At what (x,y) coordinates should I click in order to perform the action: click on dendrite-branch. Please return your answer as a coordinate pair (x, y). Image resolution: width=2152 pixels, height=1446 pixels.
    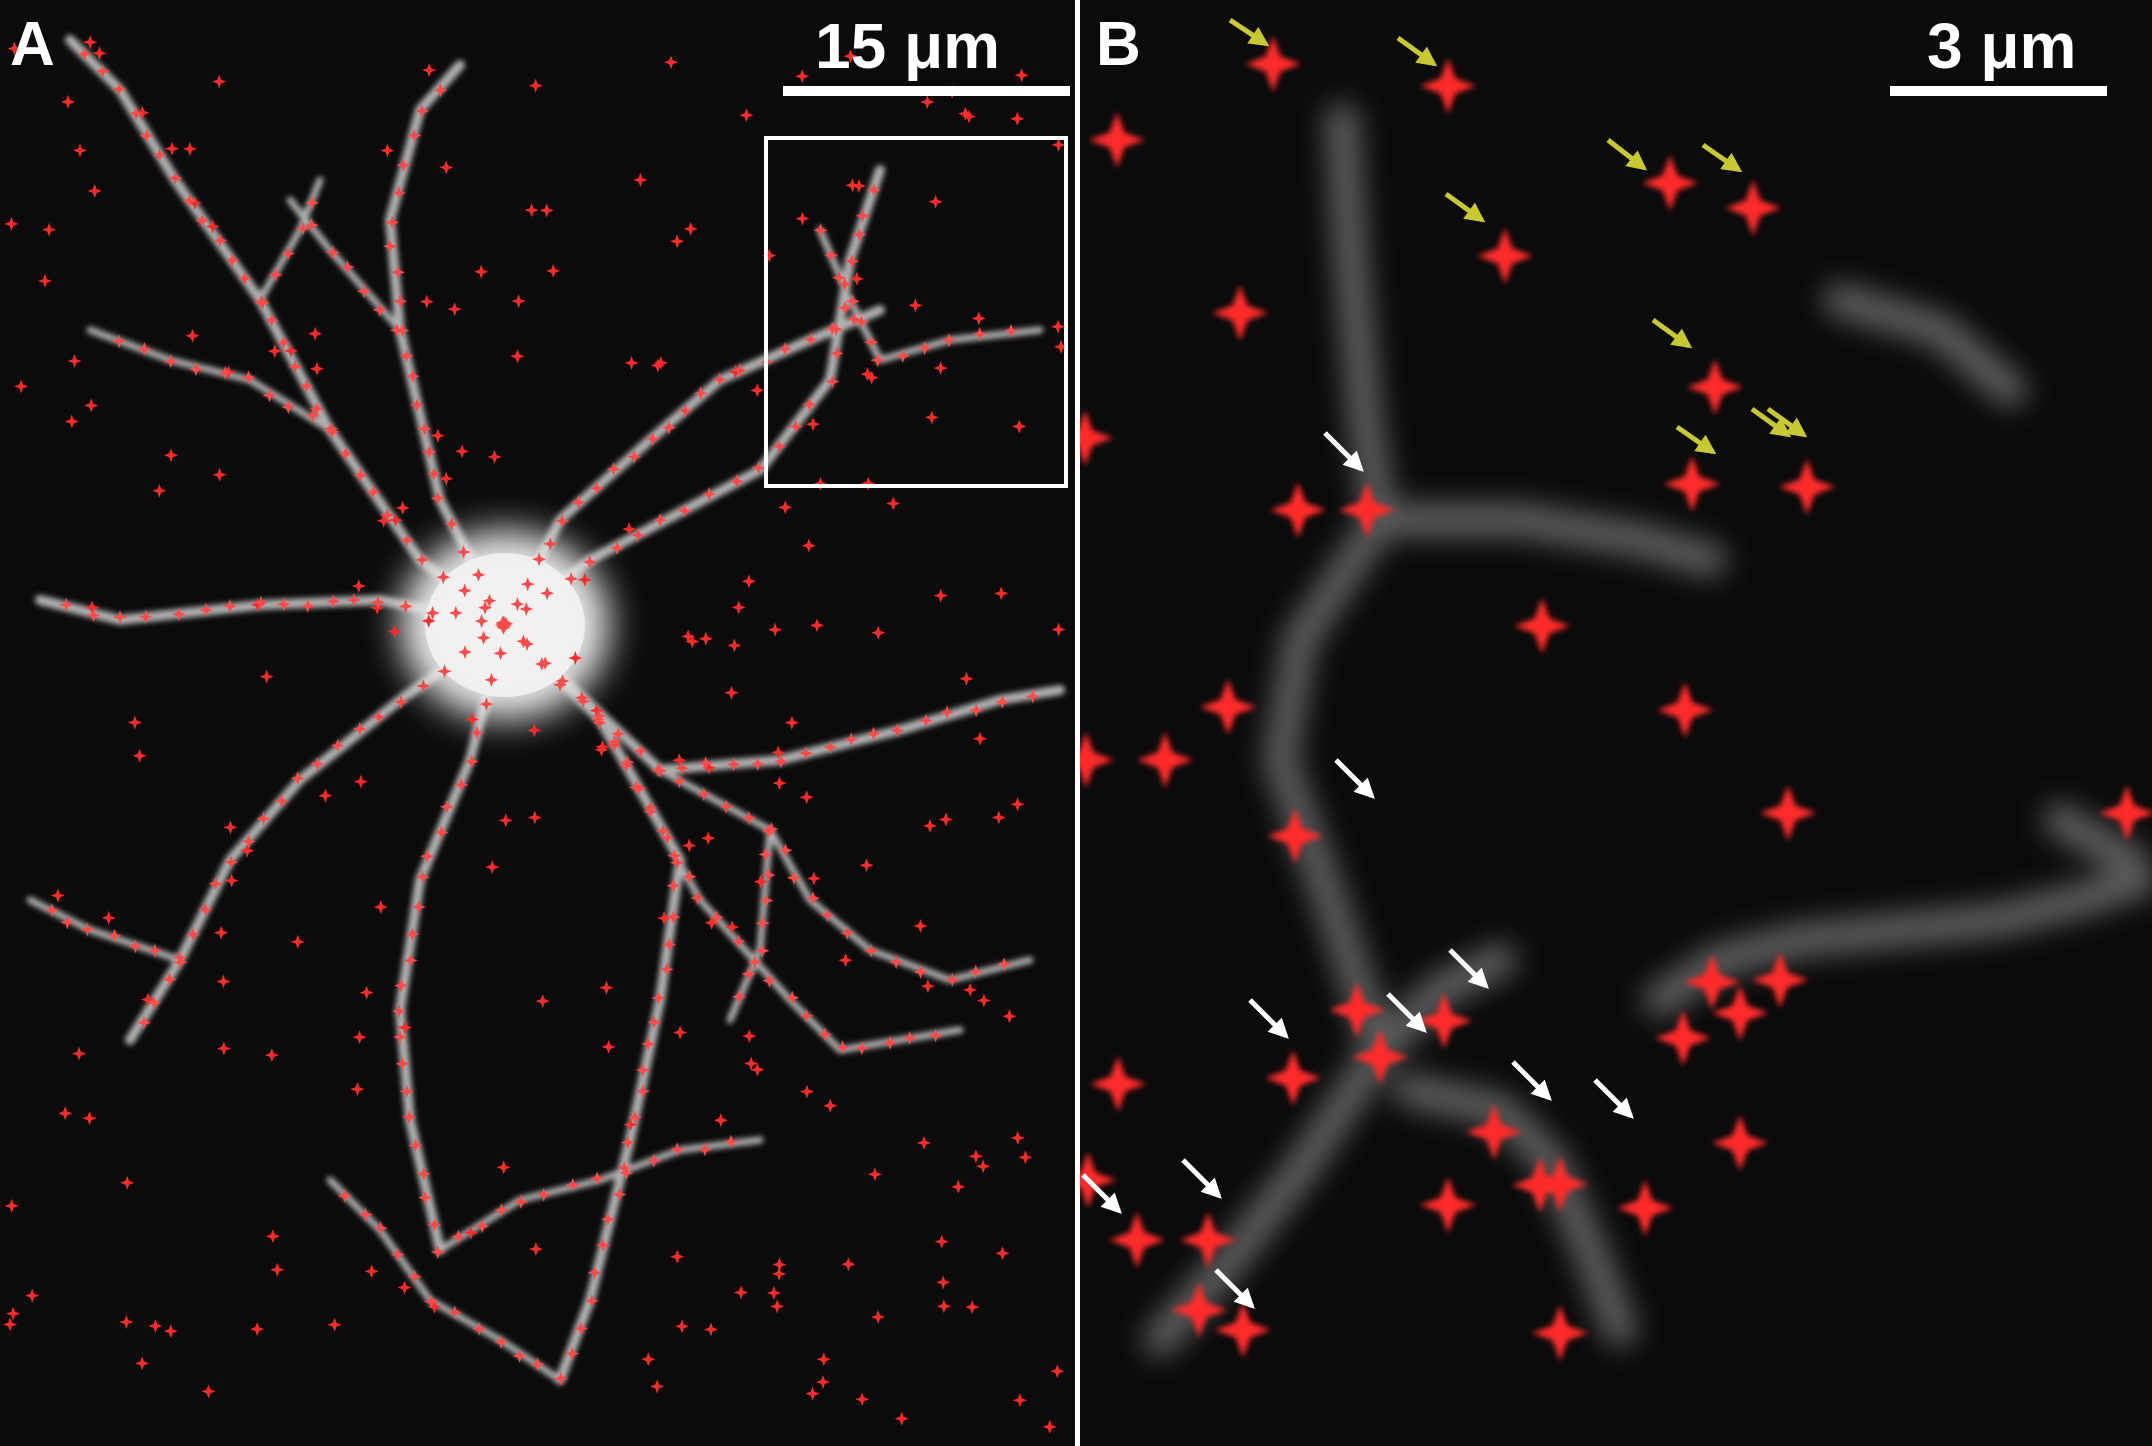
    Looking at the image, I should click on (845, 875).